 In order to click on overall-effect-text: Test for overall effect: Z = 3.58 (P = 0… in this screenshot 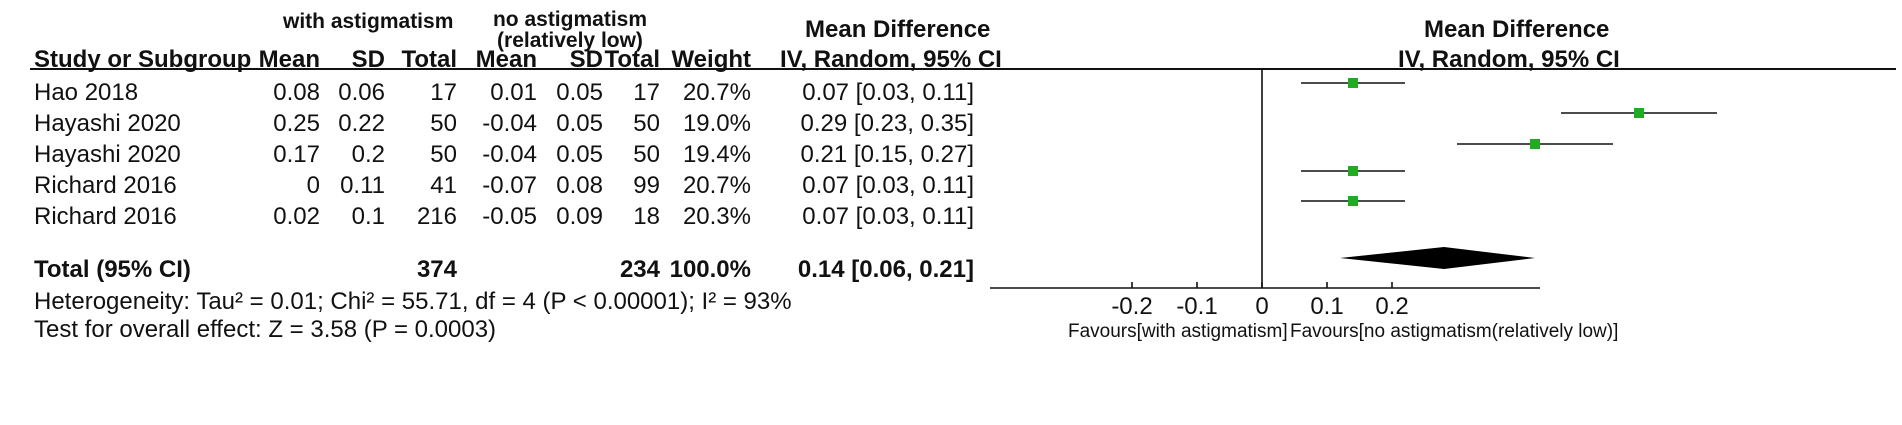, I will do `click(265, 329)`.